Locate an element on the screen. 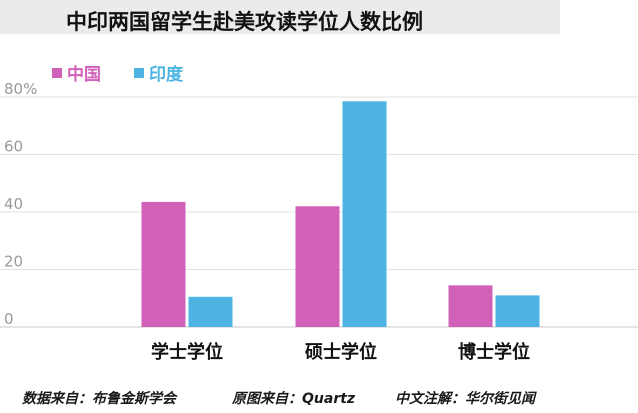  title-band is located at coordinates (280, 17).